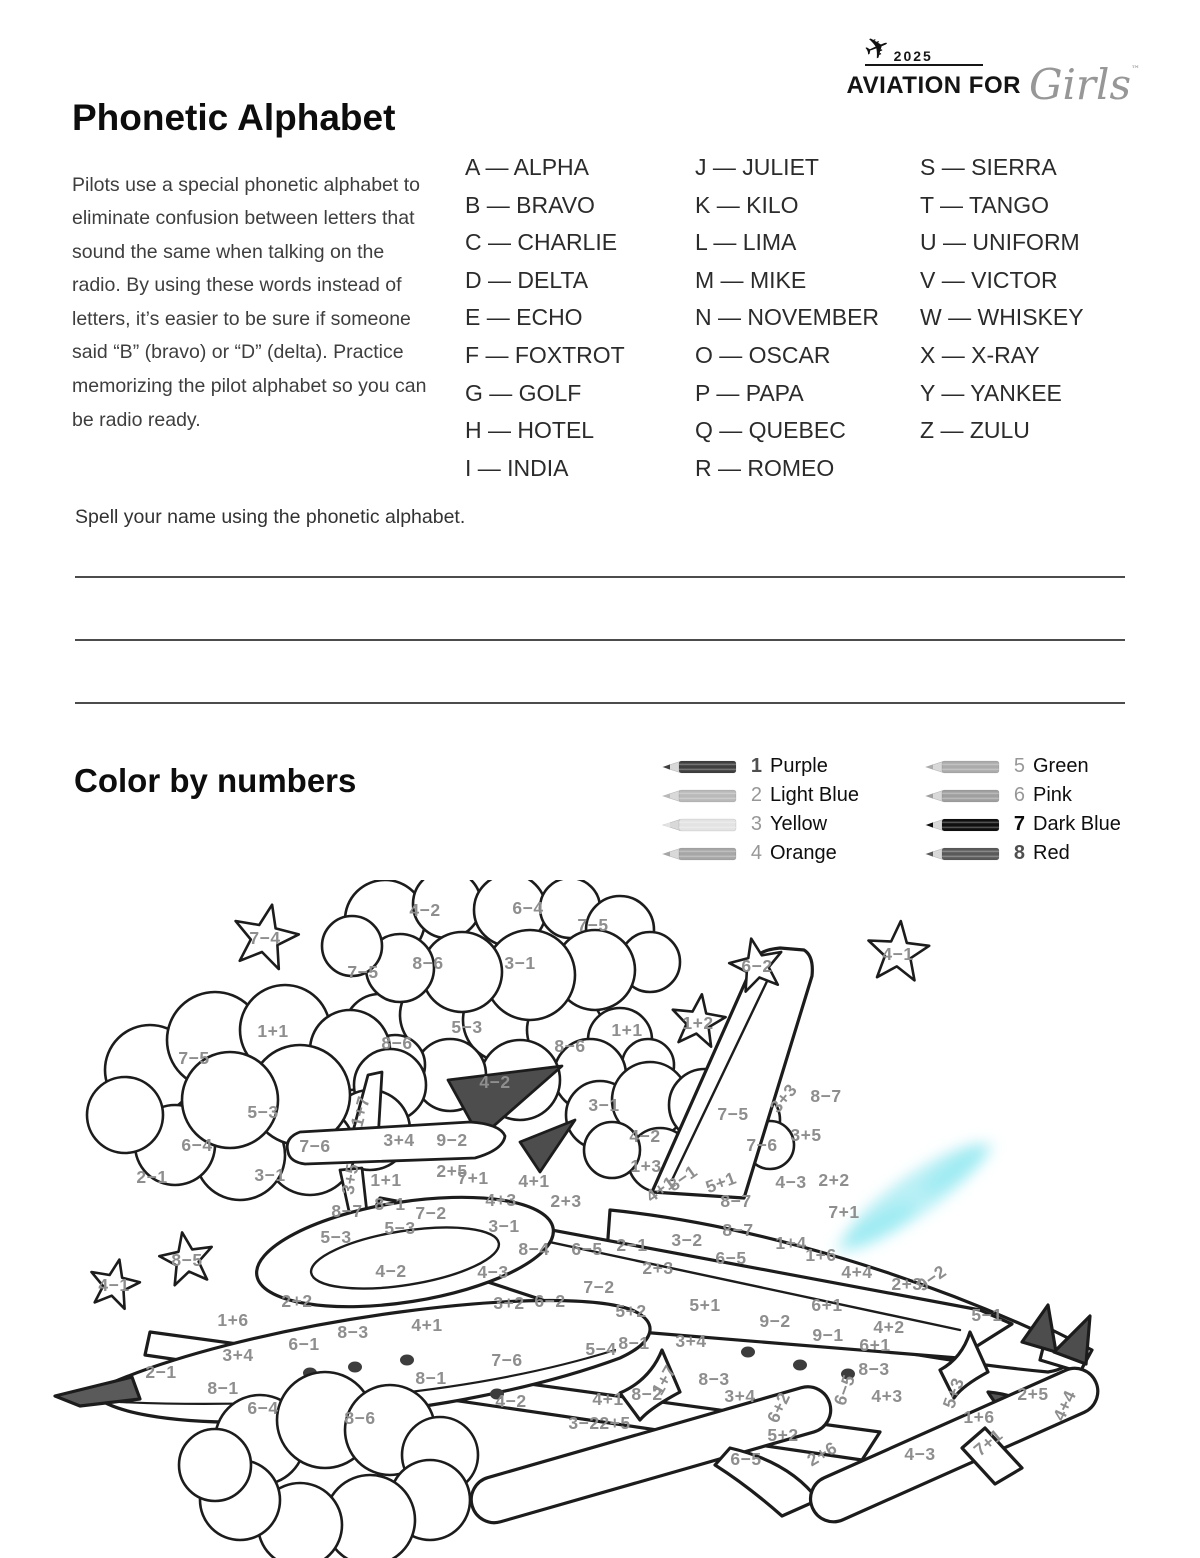 Image resolution: width=1200 pixels, height=1558 pixels. Describe the element at coordinates (440, 1041) in the screenshot. I see `clouds-back` at that location.